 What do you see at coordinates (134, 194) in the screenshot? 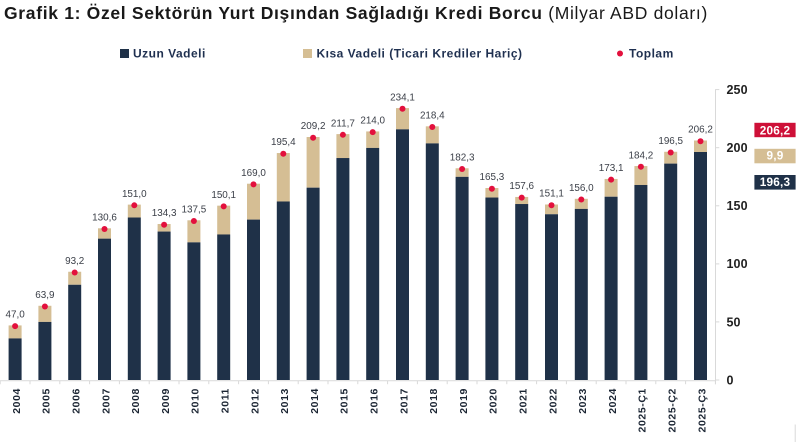
I see `svg-text: 151,0` at bounding box center [134, 194].